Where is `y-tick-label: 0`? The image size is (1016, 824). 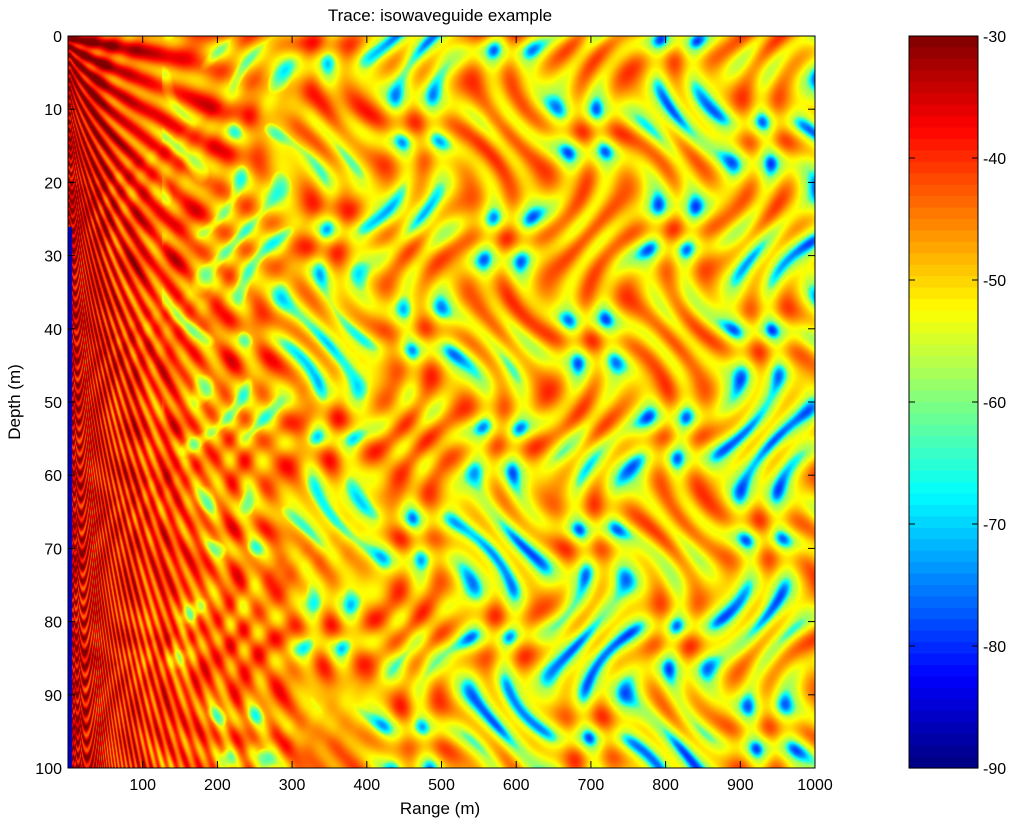
y-tick-label: 0 is located at coordinates (57, 37).